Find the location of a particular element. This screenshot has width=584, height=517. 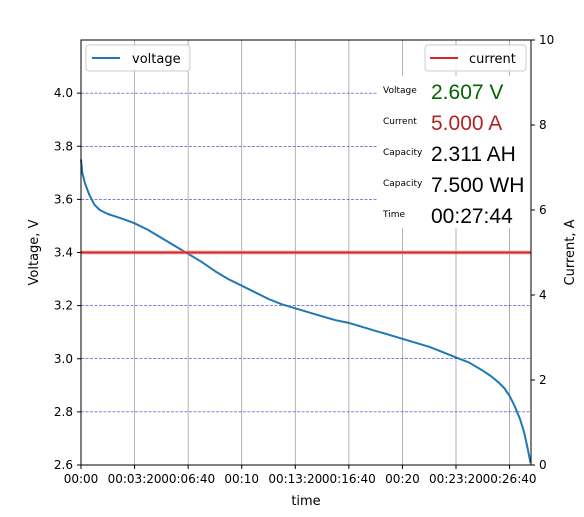

y-left-tick-label: 2.6 is located at coordinates (63, 465).